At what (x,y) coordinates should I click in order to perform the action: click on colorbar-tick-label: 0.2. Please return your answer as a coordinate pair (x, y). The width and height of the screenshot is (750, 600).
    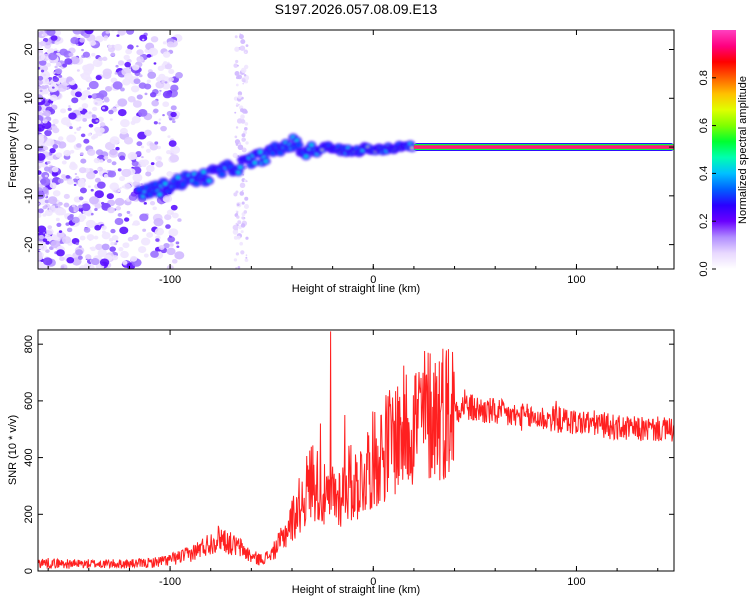
    Looking at the image, I should click on (704, 221).